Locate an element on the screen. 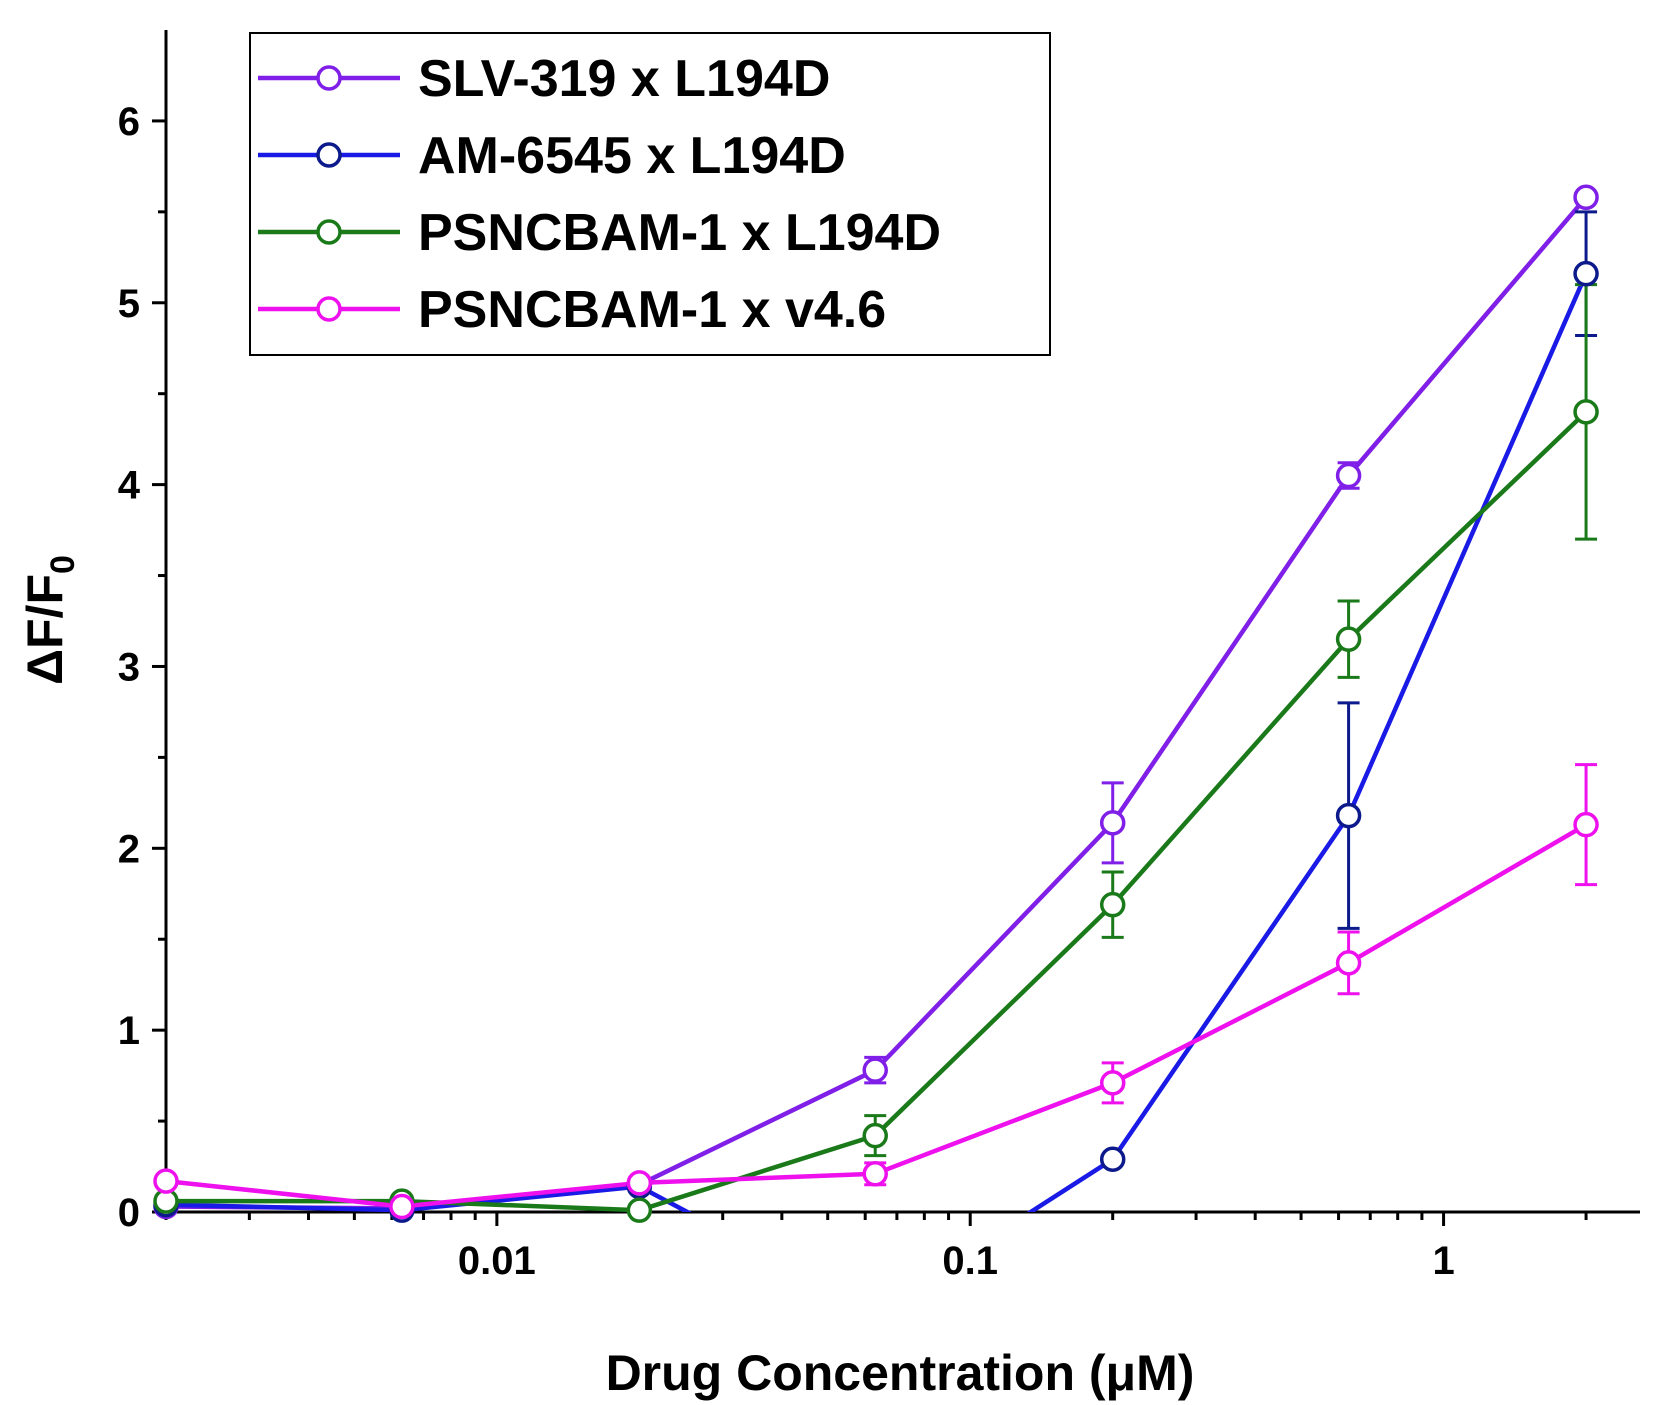 The height and width of the screenshot is (1405, 1657). y-tick-label: 1 is located at coordinates (129, 1031).